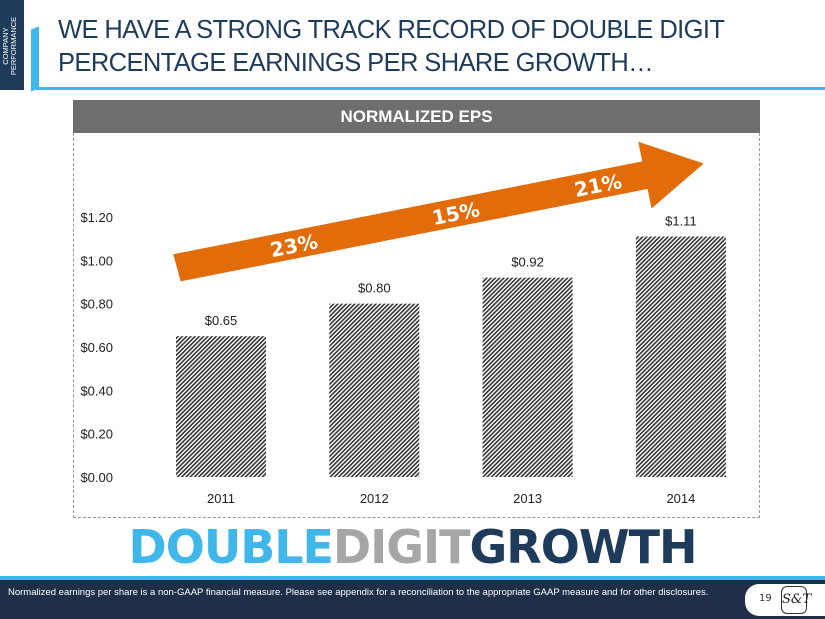 The width and height of the screenshot is (825, 619). Describe the element at coordinates (527, 498) in the screenshot. I see `x-tick-label: 2013` at that location.